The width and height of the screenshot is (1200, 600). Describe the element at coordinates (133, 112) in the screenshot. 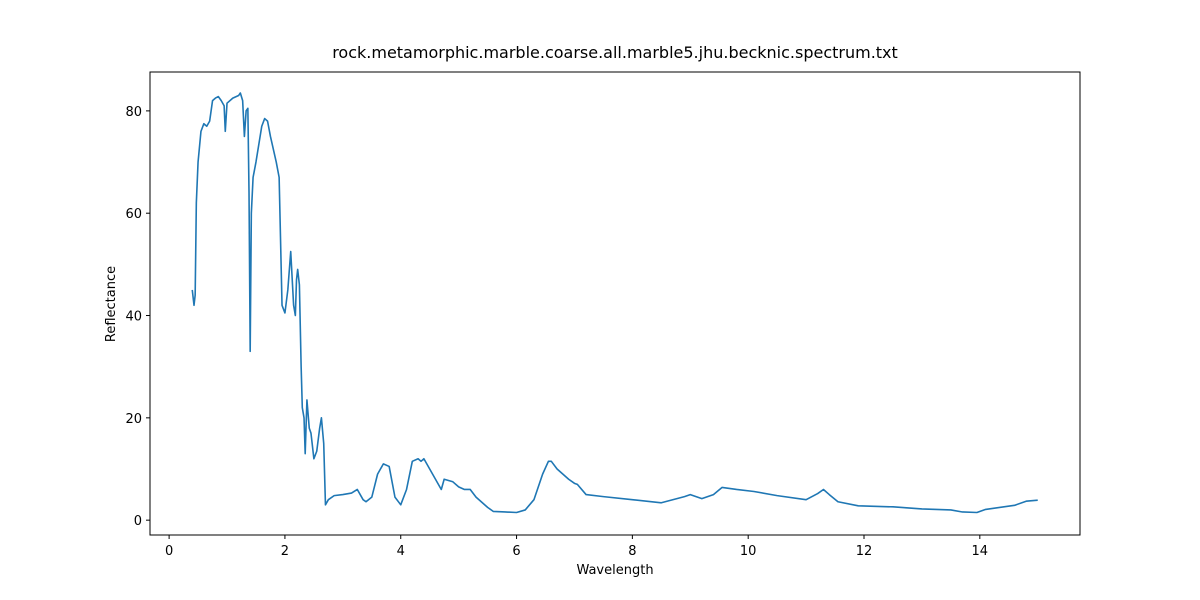

I see `y-tick-label: 80` at that location.